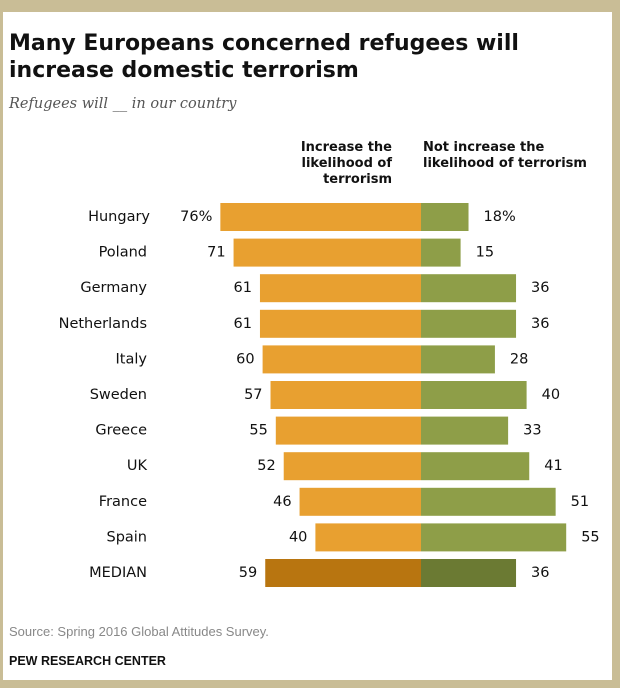 The image size is (620, 688). I want to click on category-label: Hungary, so click(119, 217).